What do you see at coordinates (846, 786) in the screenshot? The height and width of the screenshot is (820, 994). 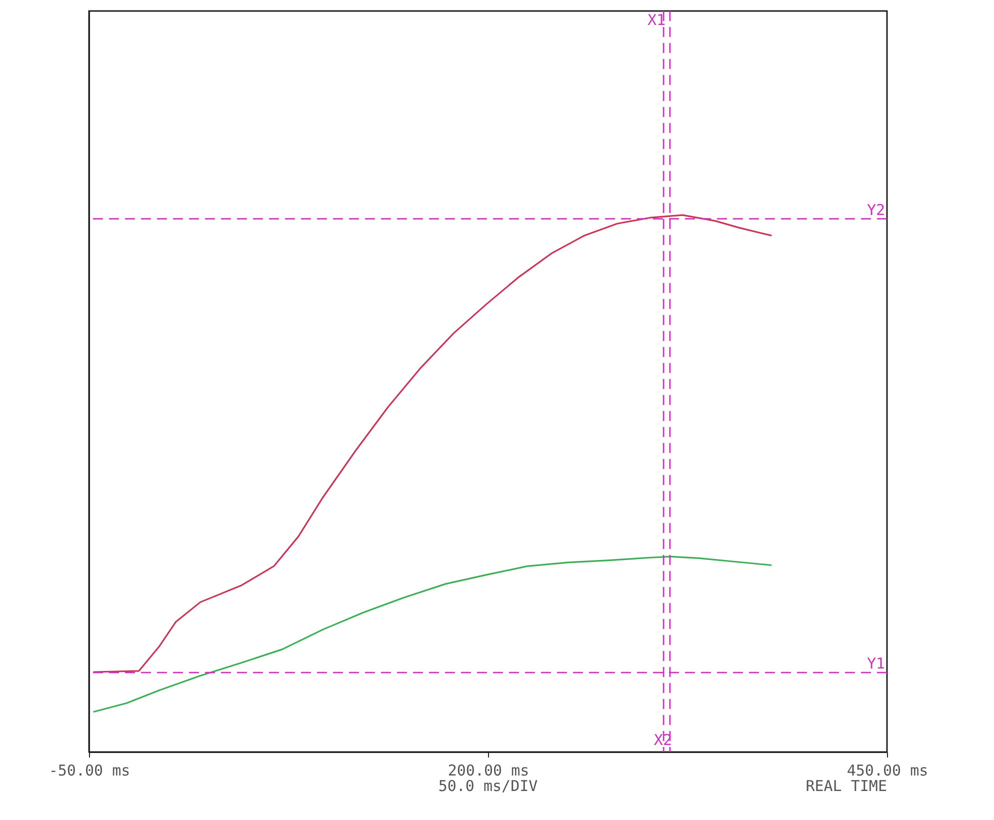 I see `text: REAL TIME` at bounding box center [846, 786].